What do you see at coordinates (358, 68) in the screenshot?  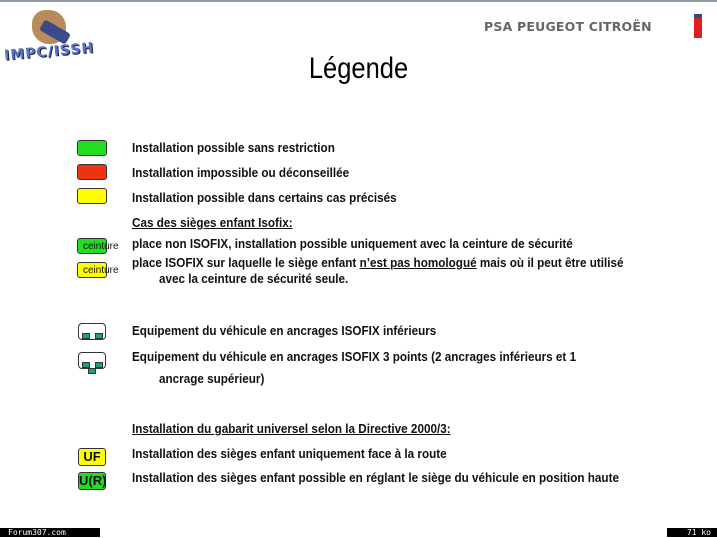 I see `page-title: Légende` at bounding box center [358, 68].